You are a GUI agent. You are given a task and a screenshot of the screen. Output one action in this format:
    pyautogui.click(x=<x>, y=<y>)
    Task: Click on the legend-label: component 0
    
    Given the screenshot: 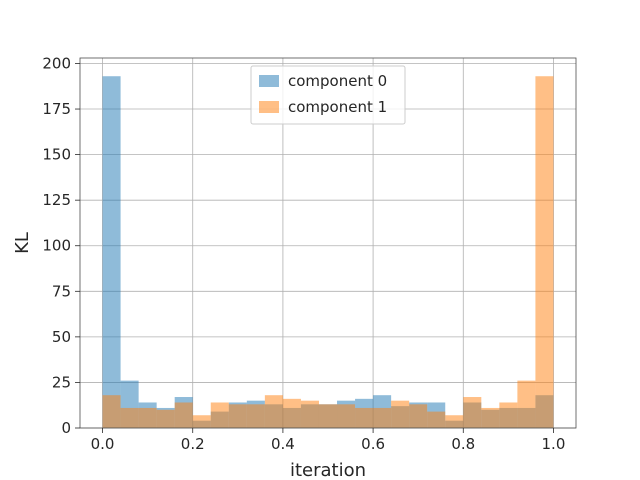 What is the action you would take?
    pyautogui.click(x=337, y=81)
    